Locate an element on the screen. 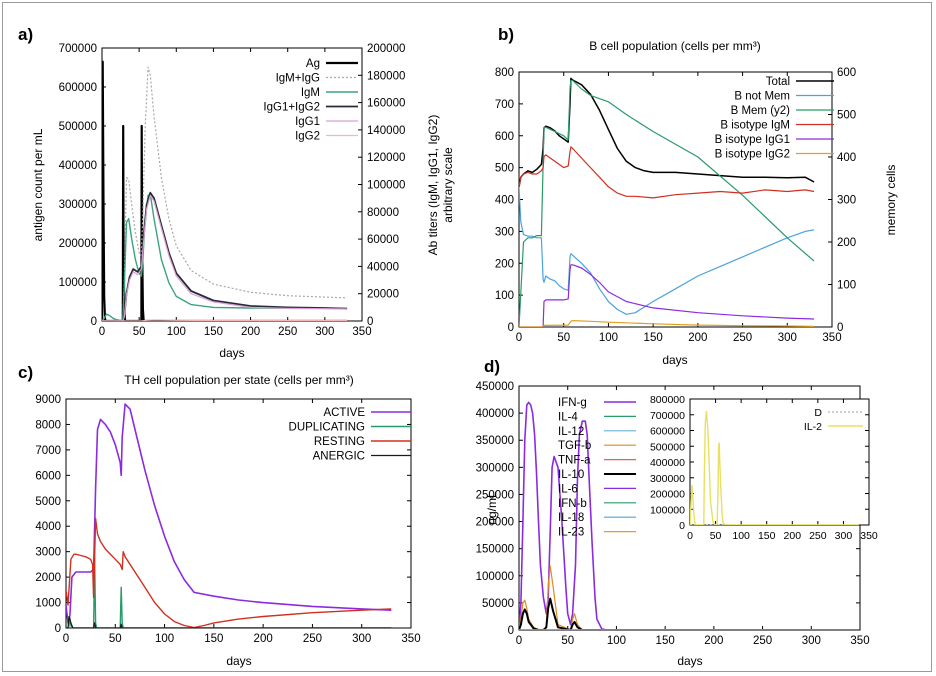  panel-d-legend-label-4: TNF-a is located at coordinates (574, 461).